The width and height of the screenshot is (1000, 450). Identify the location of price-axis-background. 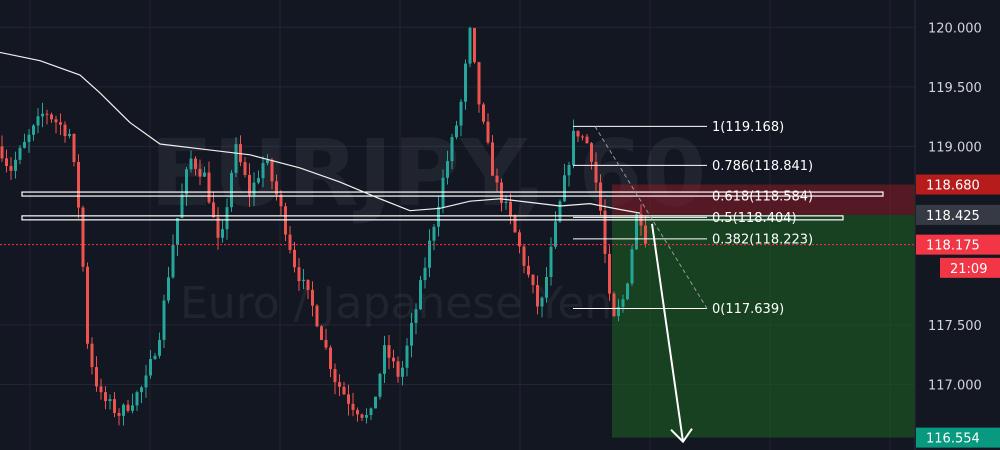
(957, 225).